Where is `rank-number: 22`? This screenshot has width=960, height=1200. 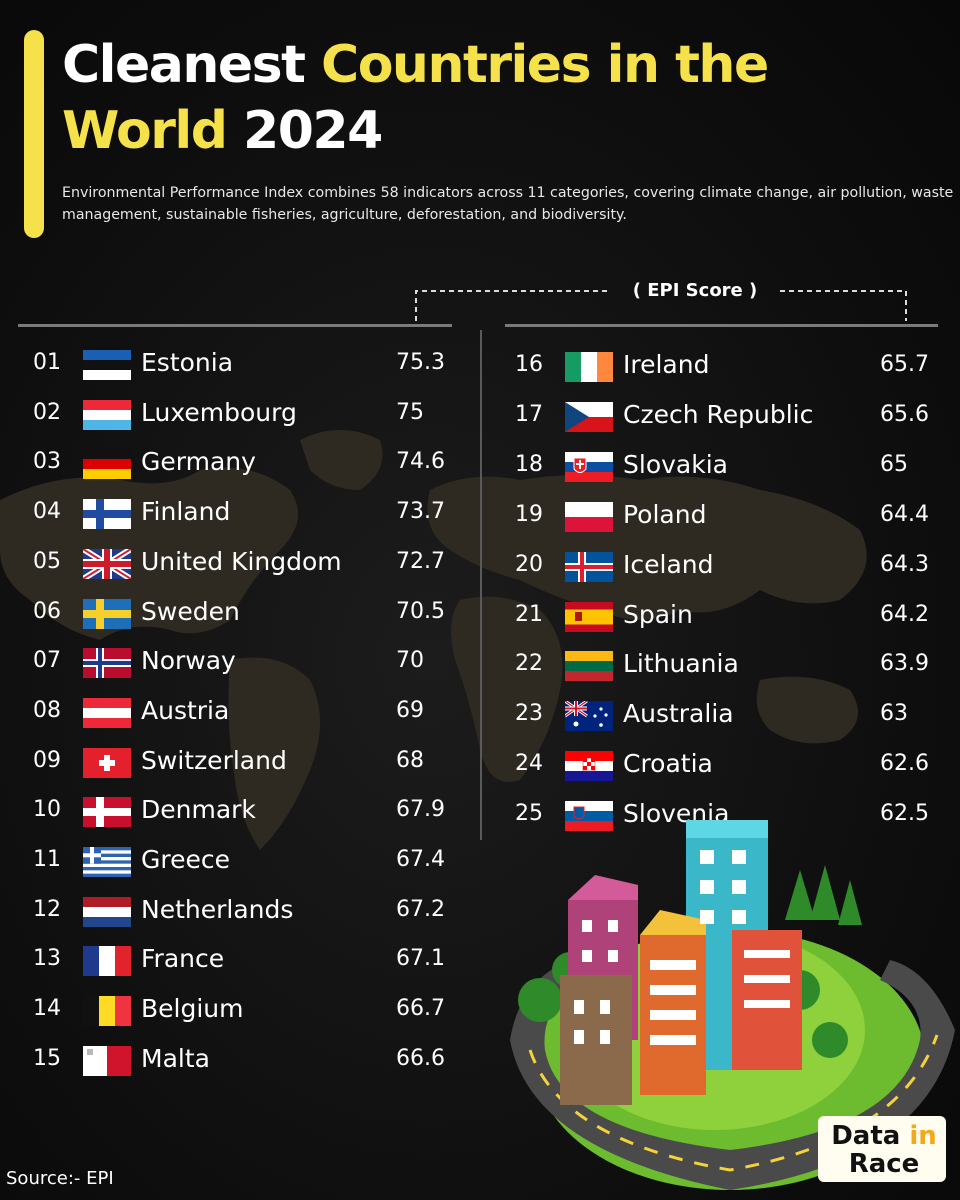 rank-number: 22 is located at coordinates (529, 664).